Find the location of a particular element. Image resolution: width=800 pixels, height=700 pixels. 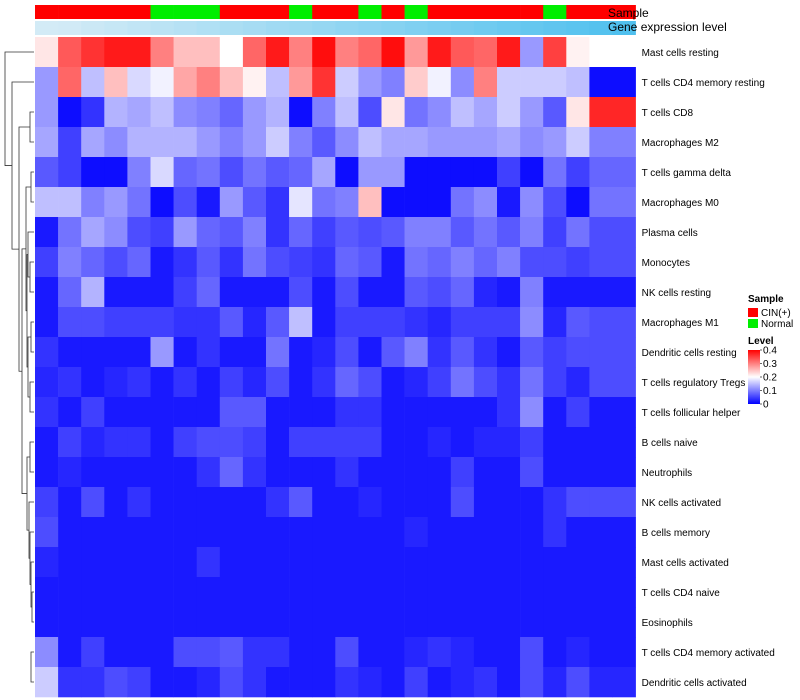

row-label: Eosinophils is located at coordinates (667, 623).